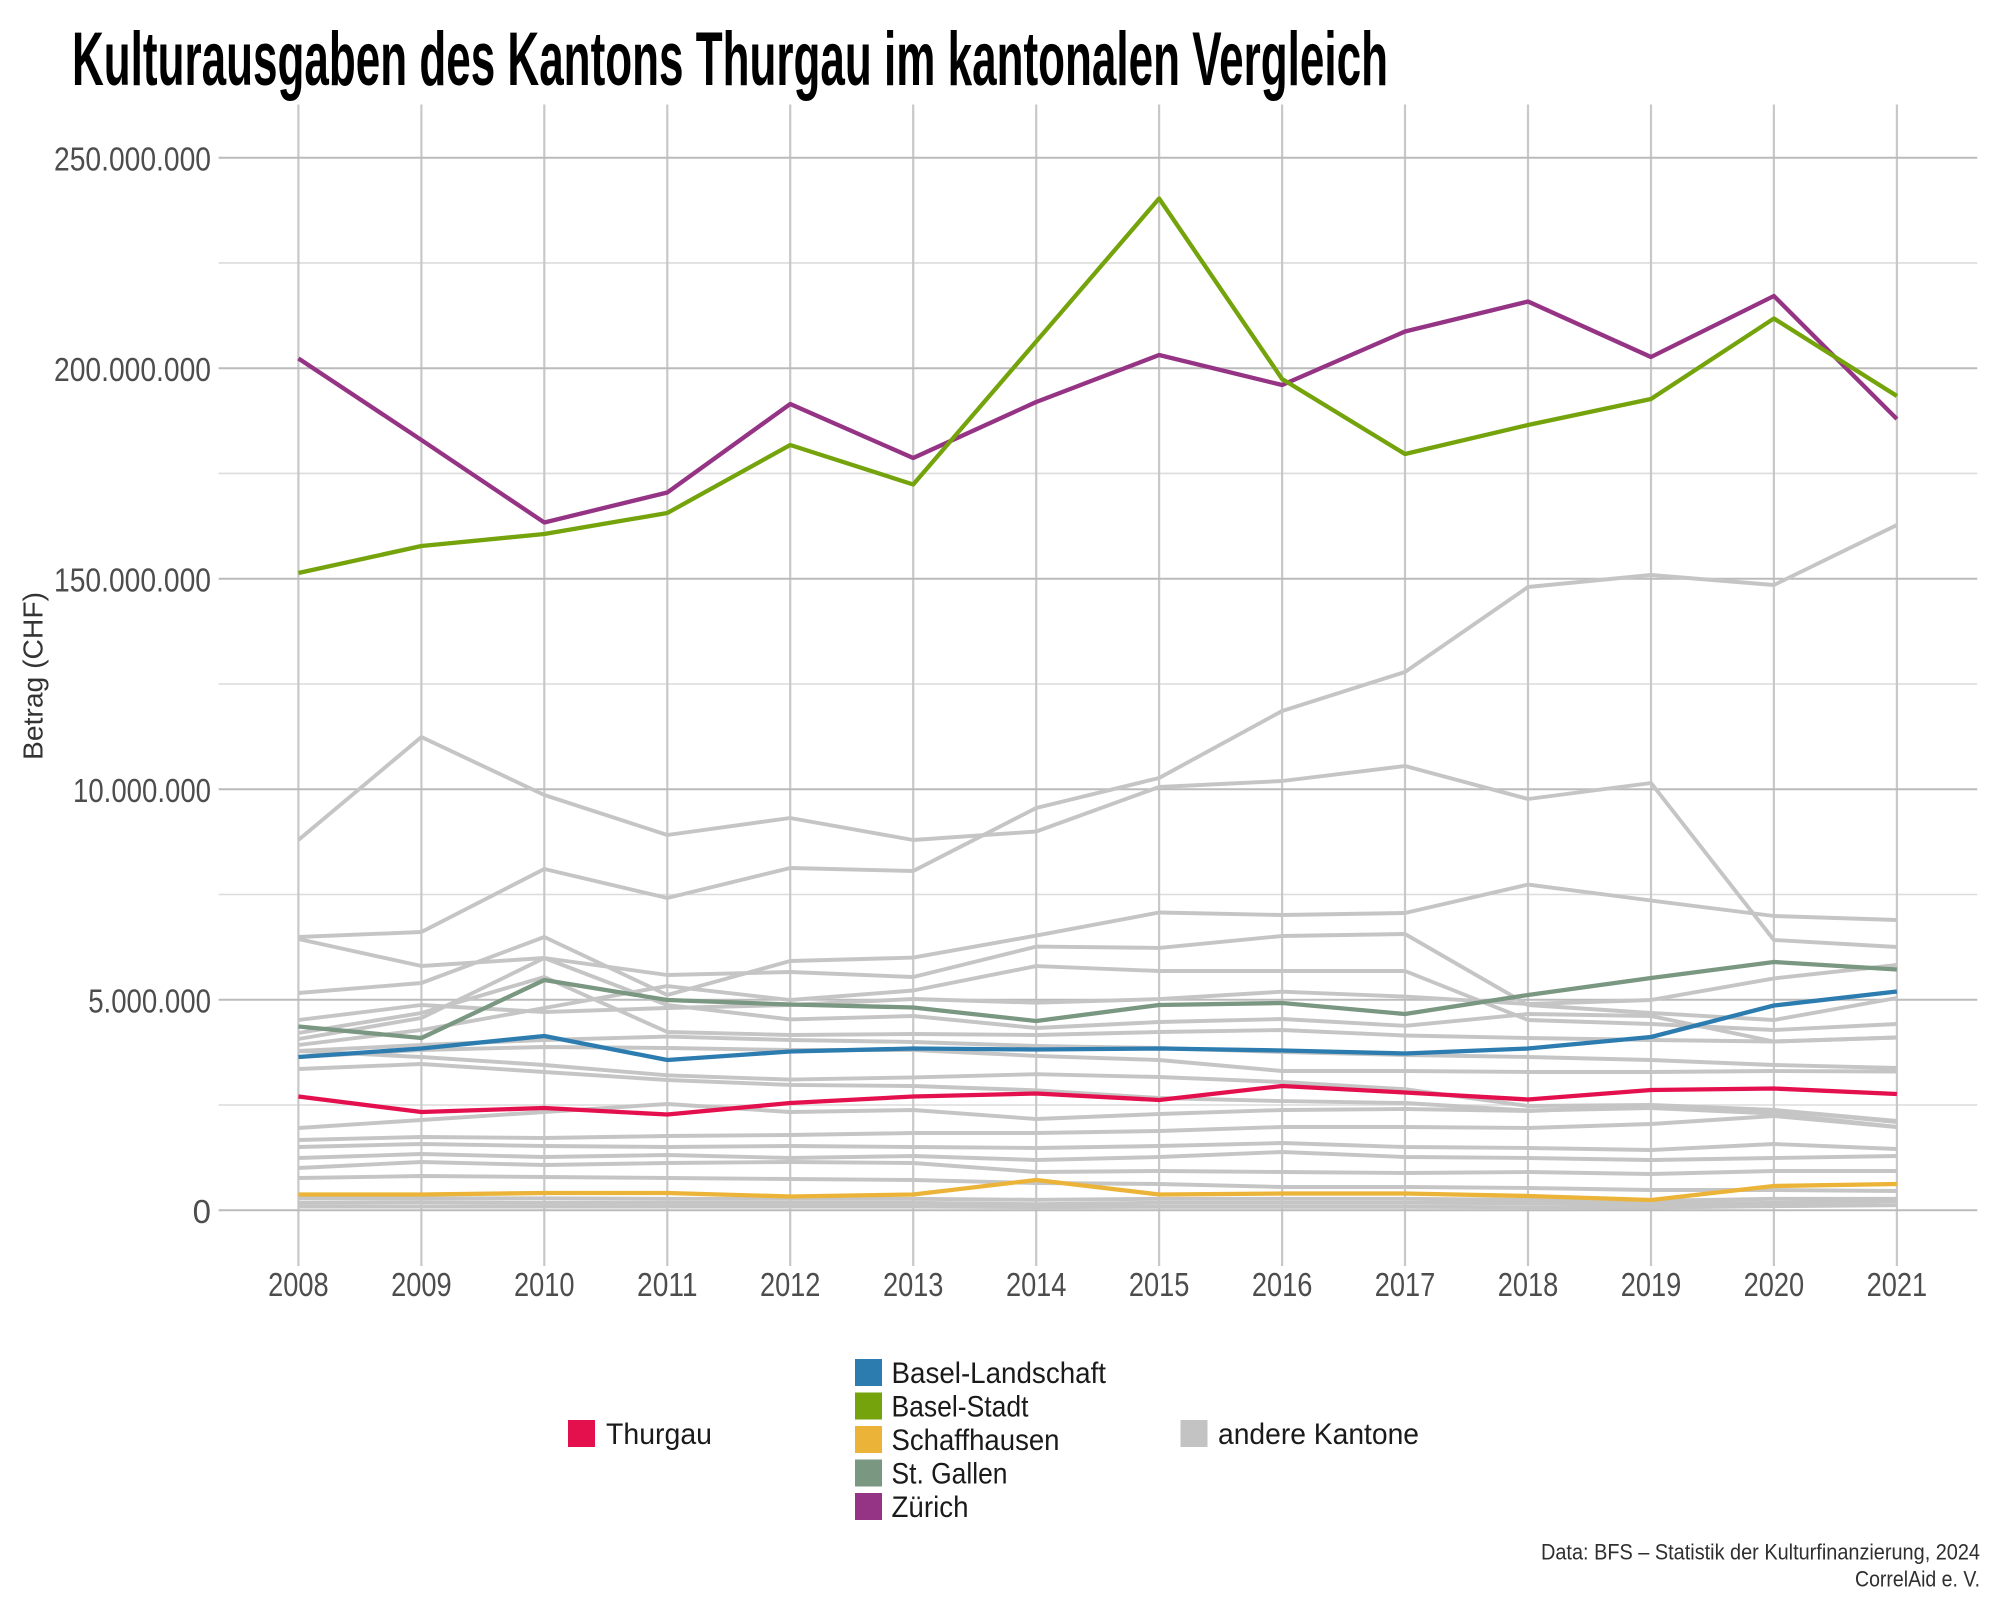  I want to click on svg-text: 2019, so click(1651, 1284).